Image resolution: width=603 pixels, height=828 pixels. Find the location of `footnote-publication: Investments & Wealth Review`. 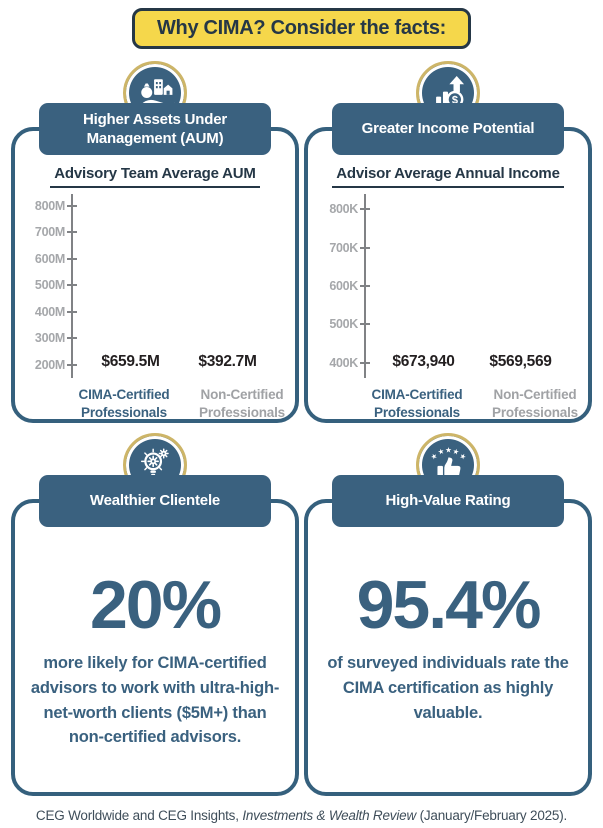

footnote-publication: Investments & Wealth Review is located at coordinates (329, 815).